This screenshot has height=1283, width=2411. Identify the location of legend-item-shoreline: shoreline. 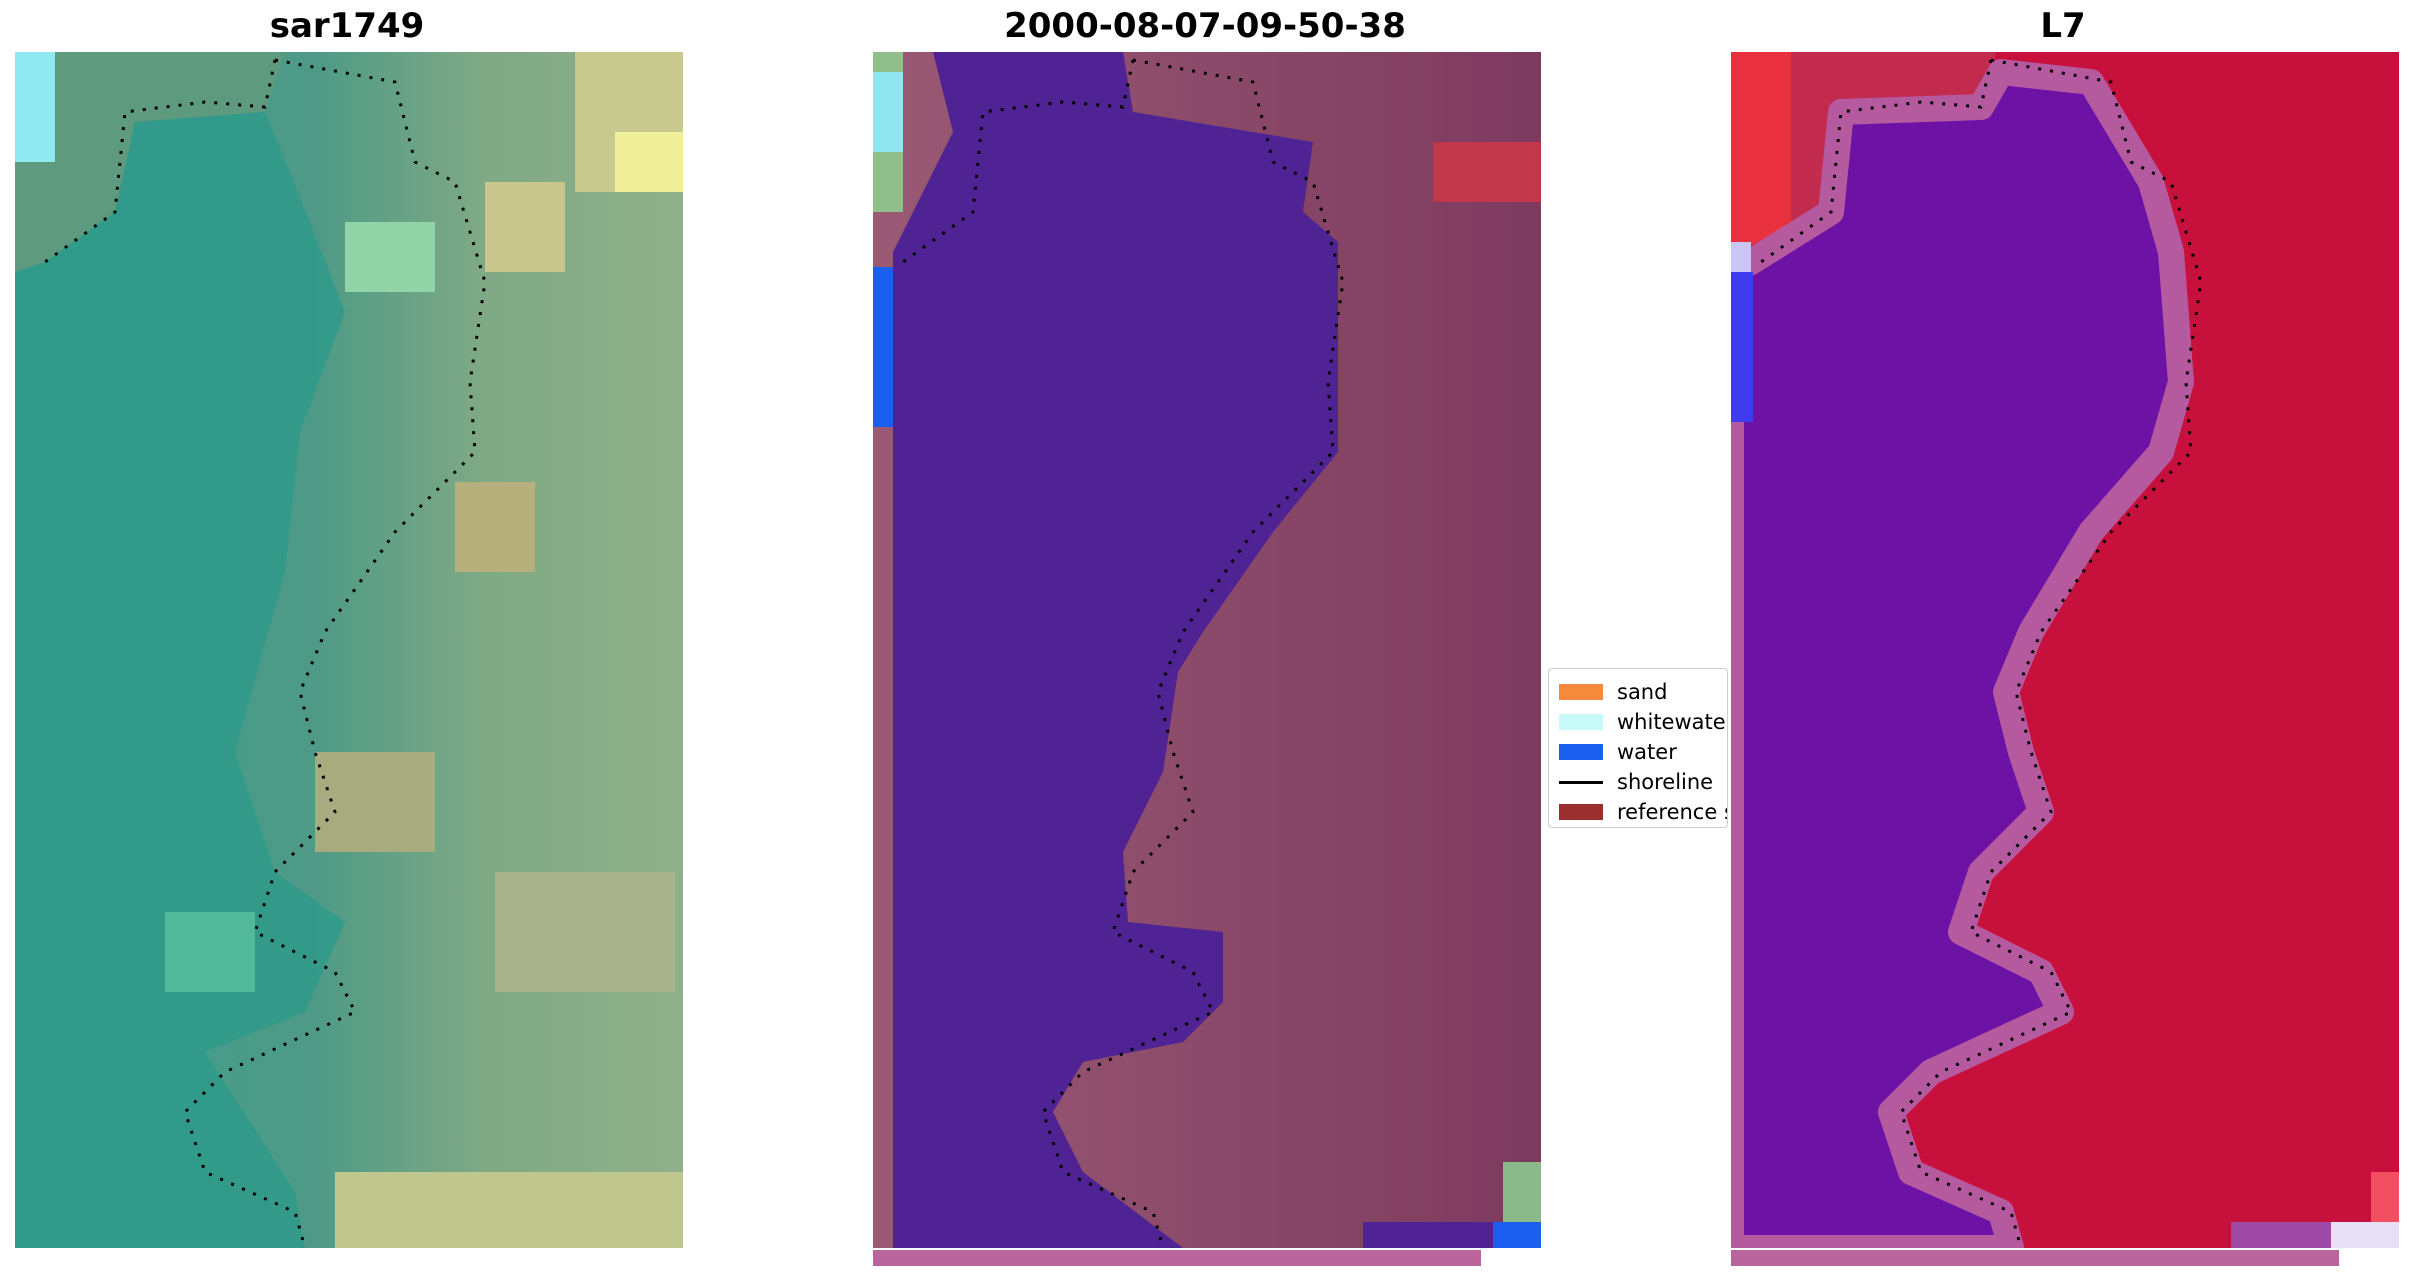
(1636, 782).